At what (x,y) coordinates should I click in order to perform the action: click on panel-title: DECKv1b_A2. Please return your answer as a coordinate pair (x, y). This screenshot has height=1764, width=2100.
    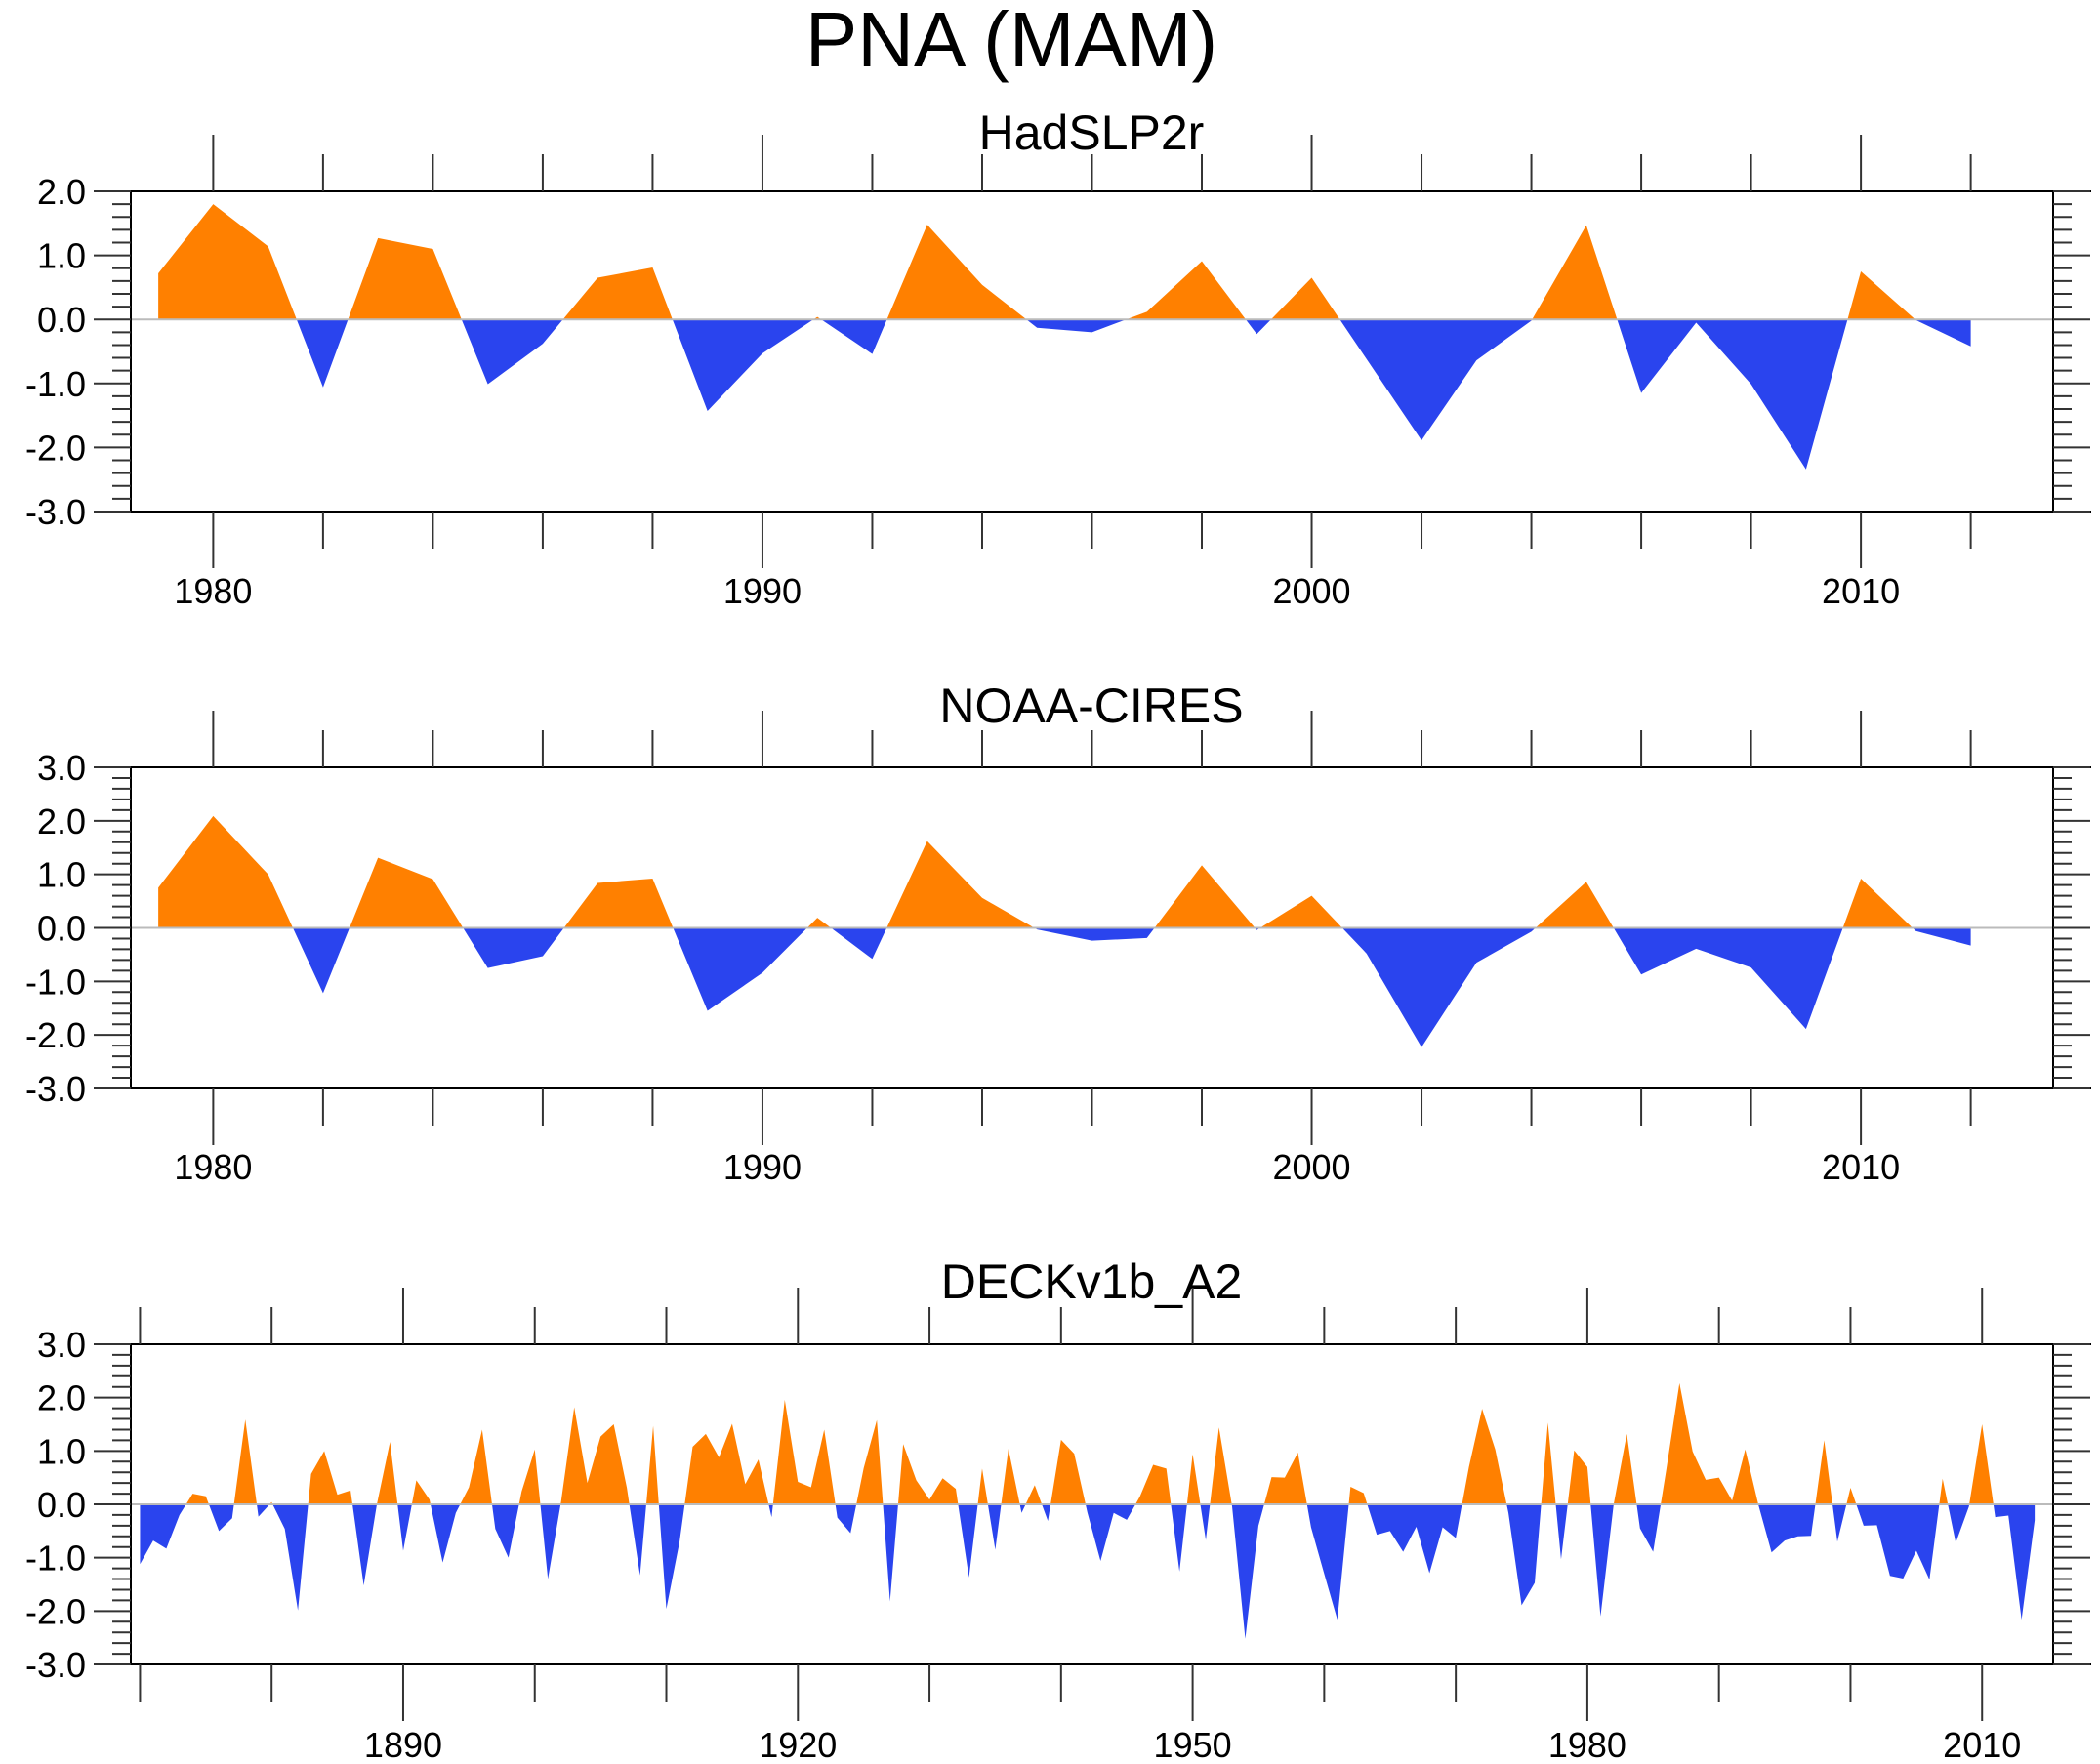
    Looking at the image, I should click on (1092, 1281).